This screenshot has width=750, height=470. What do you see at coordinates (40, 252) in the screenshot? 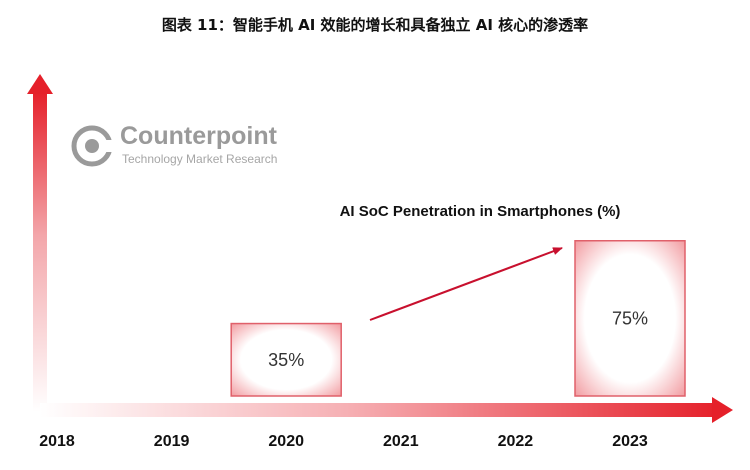
I see `y-axis` at bounding box center [40, 252].